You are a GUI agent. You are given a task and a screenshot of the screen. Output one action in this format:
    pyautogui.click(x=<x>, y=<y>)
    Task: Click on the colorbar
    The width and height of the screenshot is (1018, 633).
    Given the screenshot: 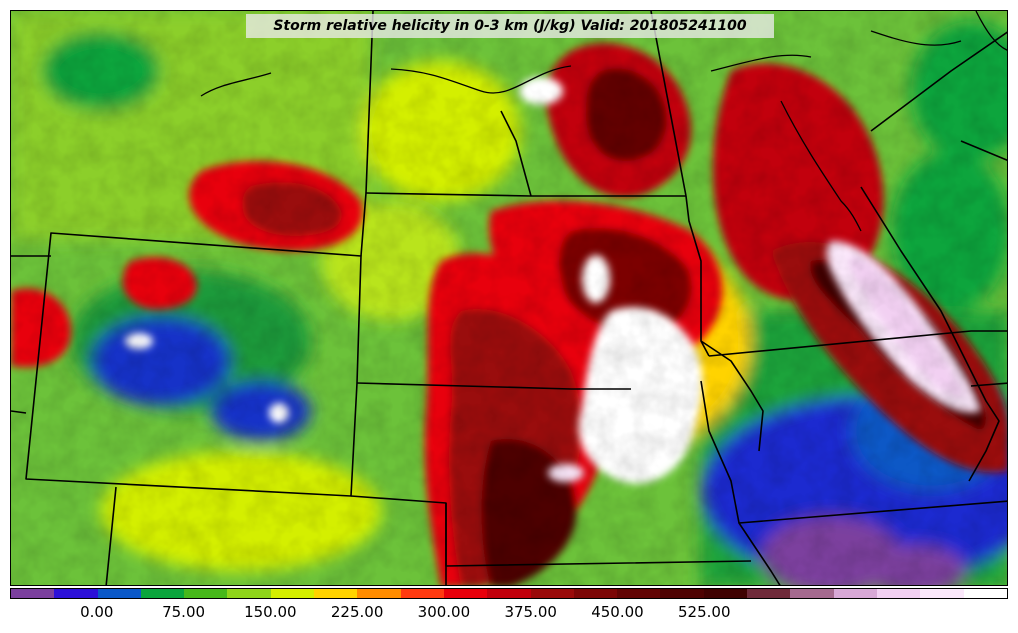 What is the action you would take?
    pyautogui.click(x=509, y=593)
    